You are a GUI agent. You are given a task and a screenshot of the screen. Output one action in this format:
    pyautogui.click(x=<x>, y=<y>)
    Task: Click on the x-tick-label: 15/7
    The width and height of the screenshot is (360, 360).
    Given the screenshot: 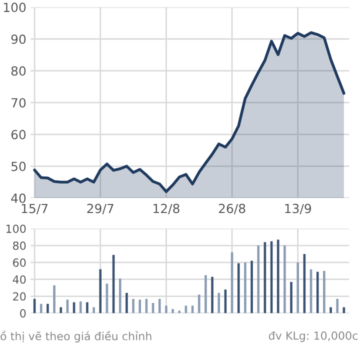 What is the action you would take?
    pyautogui.click(x=35, y=209)
    